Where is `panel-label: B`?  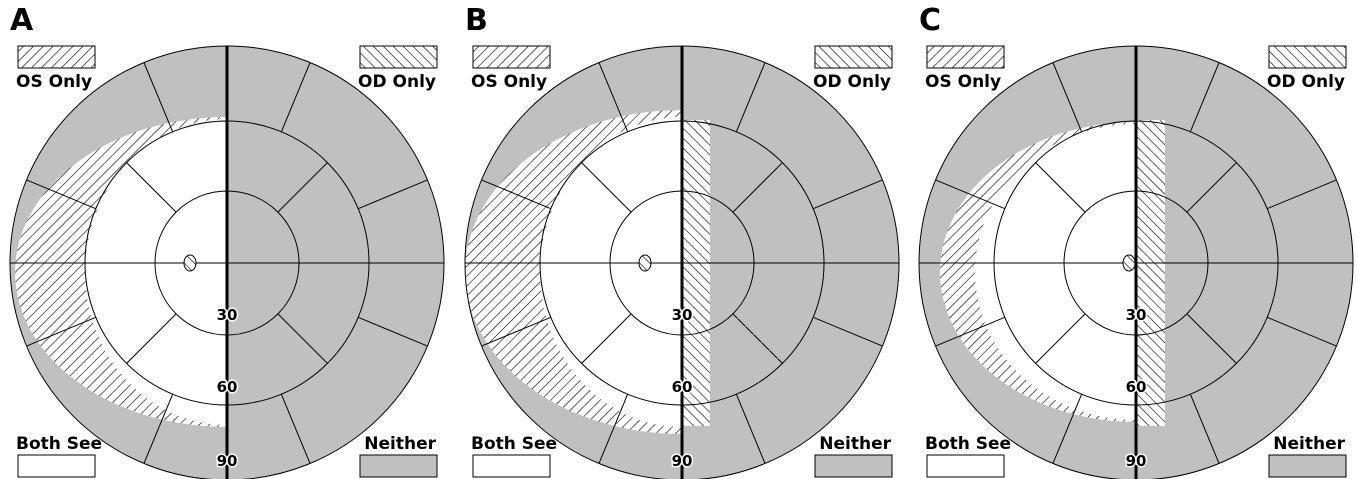 panel-label: B is located at coordinates (476, 20).